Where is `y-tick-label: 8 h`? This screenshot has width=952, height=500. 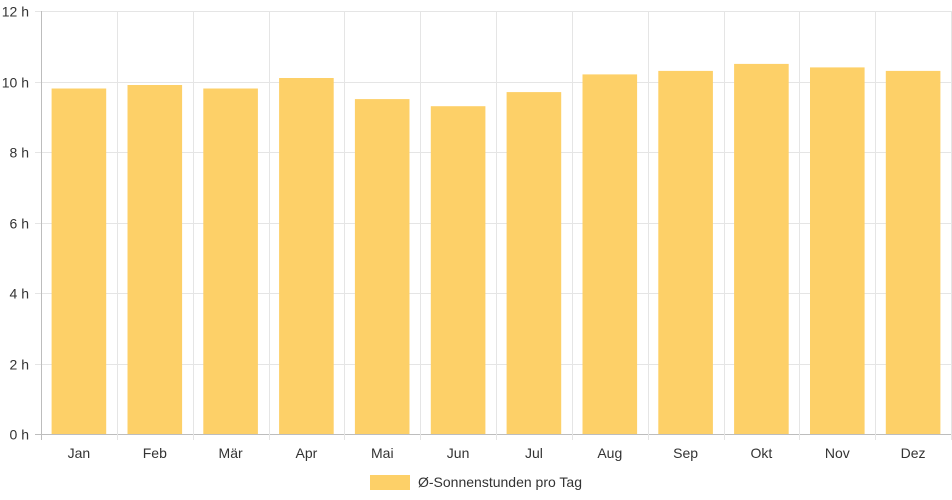 y-tick-label: 8 h is located at coordinates (19, 153).